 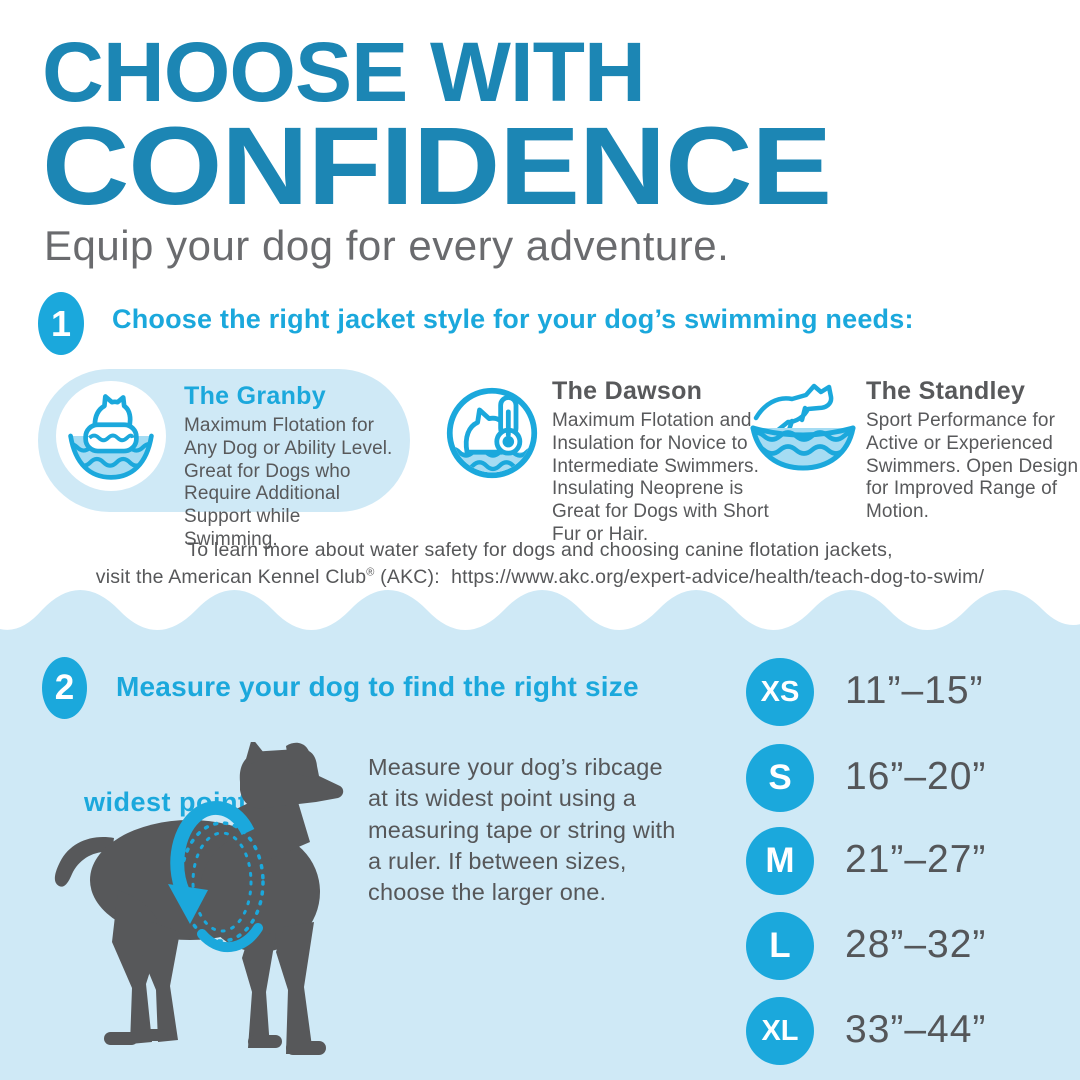 What do you see at coordinates (370, 572) in the screenshot?
I see `registered-trademark: ®` at bounding box center [370, 572].